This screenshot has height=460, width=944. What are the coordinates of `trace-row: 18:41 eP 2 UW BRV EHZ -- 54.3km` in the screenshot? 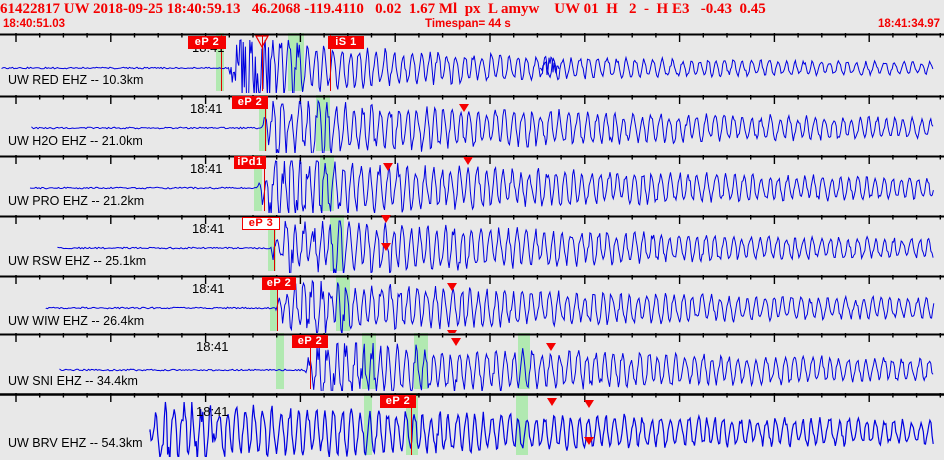 It's located at (472, 425).